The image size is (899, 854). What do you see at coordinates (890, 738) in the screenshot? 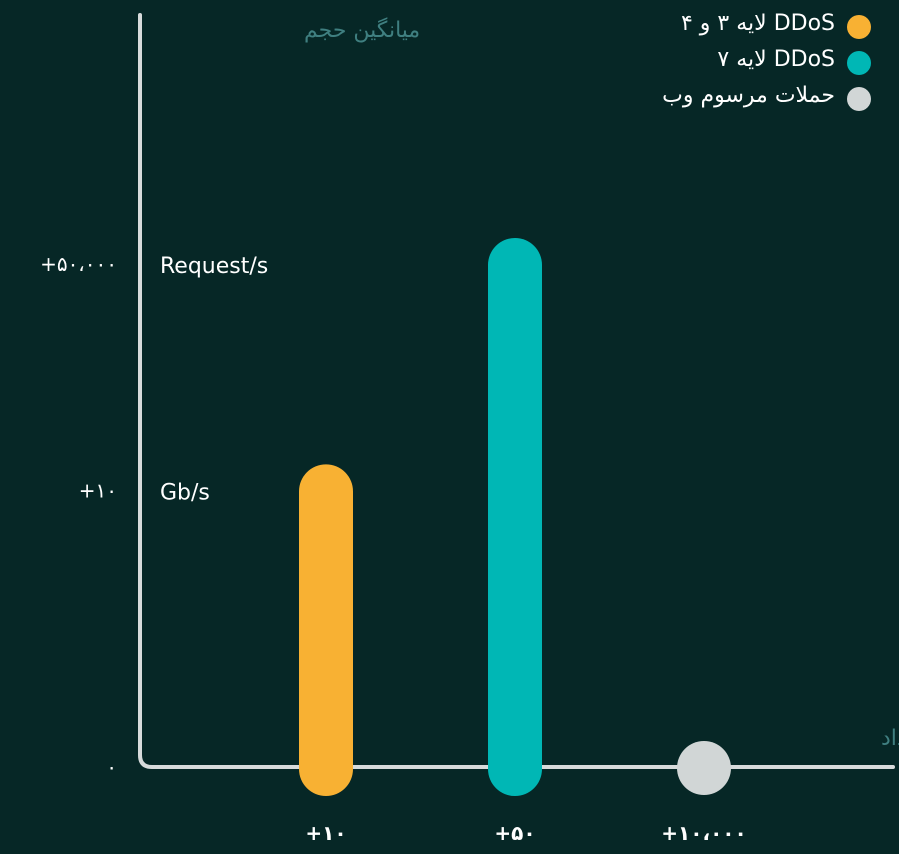
I see `x-axis-title: تعداد` at bounding box center [890, 738].